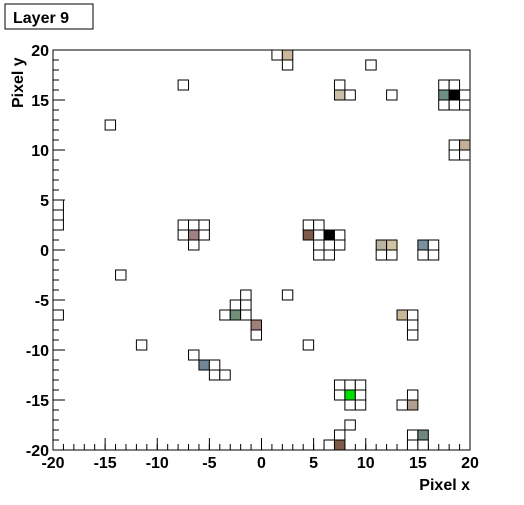 The height and width of the screenshot is (505, 524). I want to click on x-axis-label: Pixel x, so click(444, 485).